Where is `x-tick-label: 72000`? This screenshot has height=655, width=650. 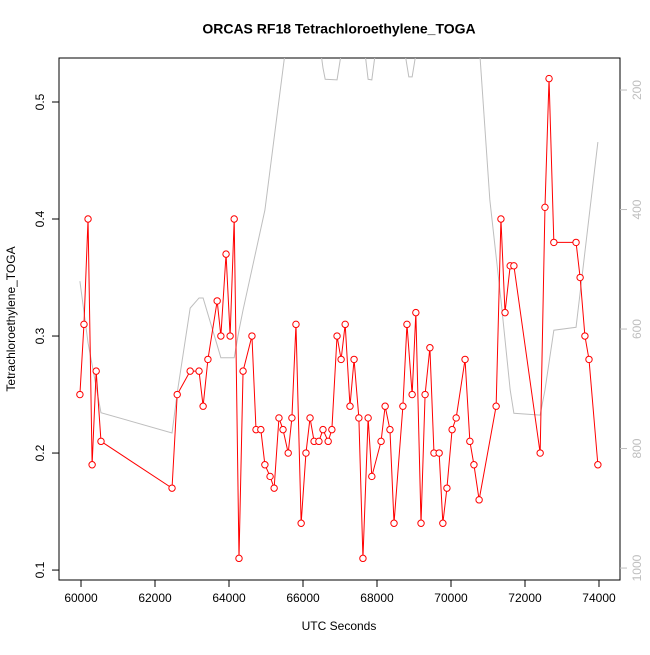
x-tick-label: 72000 is located at coordinates (525, 598).